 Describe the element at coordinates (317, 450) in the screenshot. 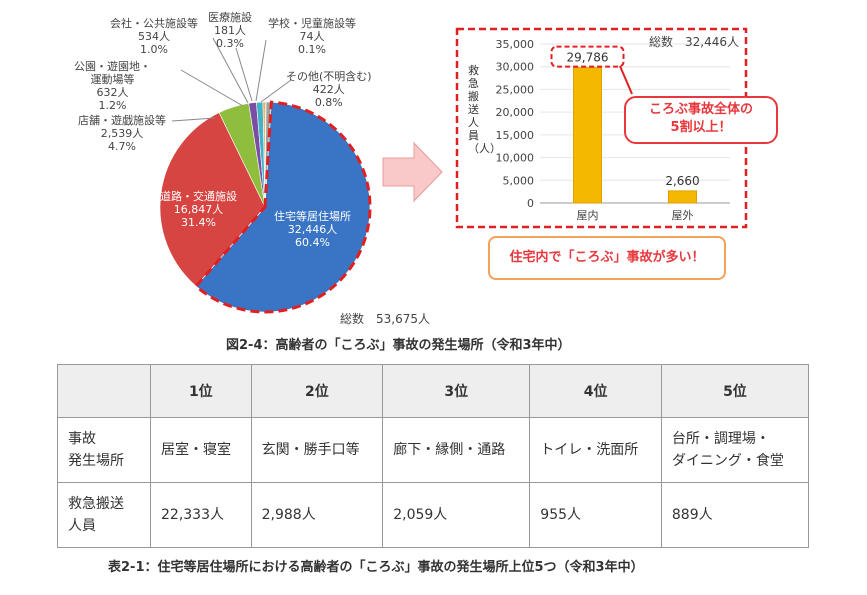

I see `table-cell: 玄関・勝手口等` at that location.